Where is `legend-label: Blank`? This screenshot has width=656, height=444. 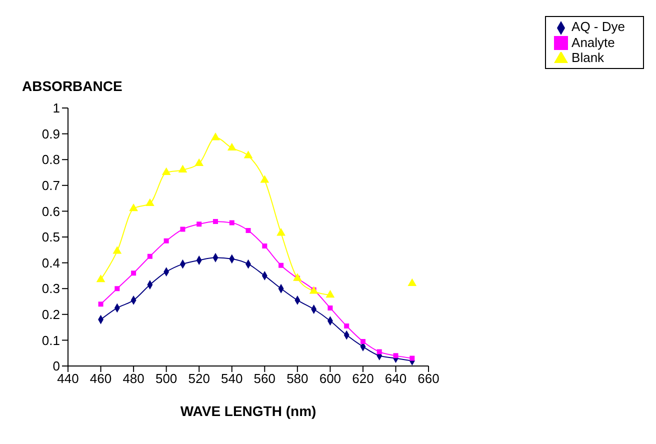 legend-label: Blank is located at coordinates (588, 58).